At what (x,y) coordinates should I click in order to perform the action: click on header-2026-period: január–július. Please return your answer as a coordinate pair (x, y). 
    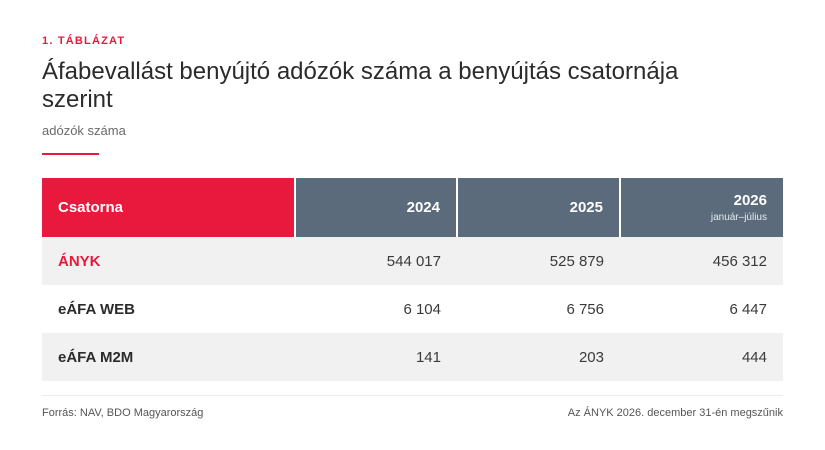
    Looking at the image, I should click on (738, 217).